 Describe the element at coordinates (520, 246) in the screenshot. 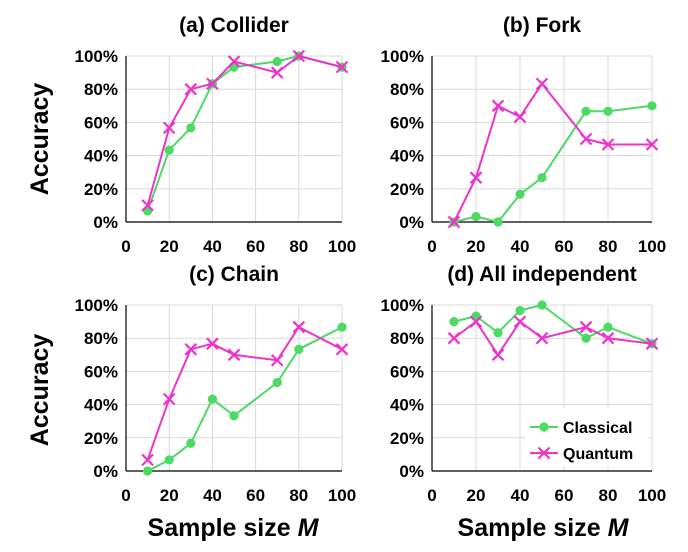

I see `panel-b-x-tick-label: 40` at that location.